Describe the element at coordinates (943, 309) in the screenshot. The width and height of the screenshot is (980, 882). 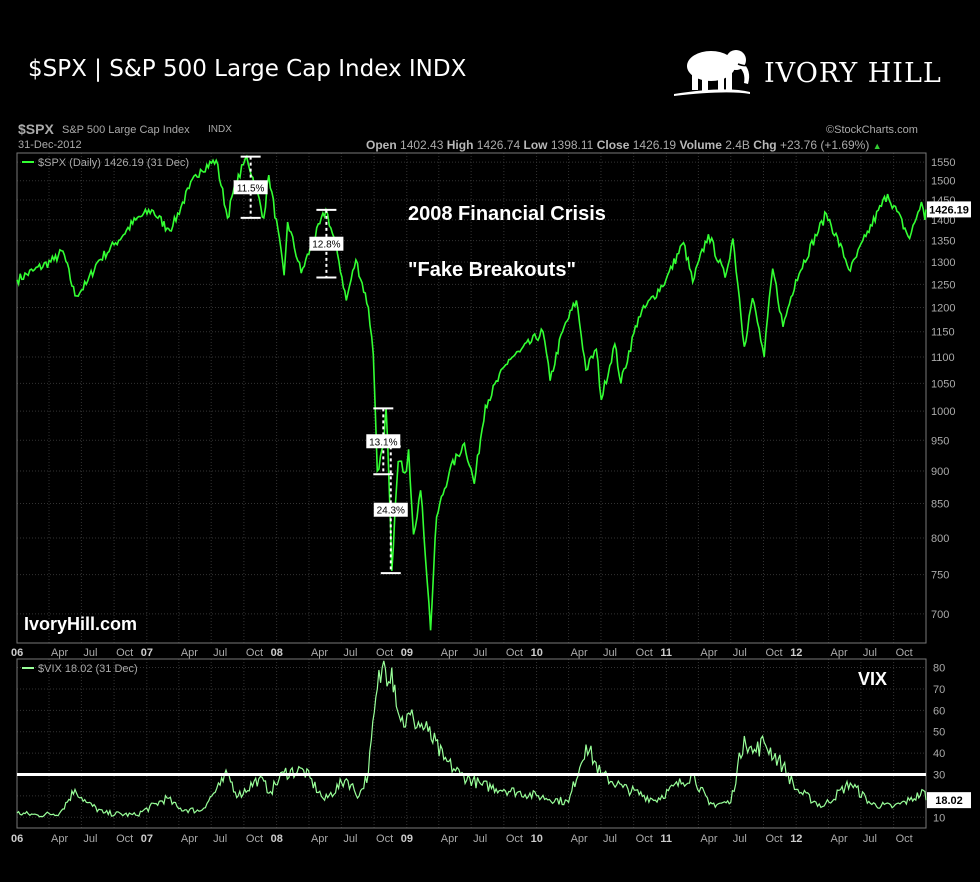
I see `price-y-tick-label: 1200` at that location.